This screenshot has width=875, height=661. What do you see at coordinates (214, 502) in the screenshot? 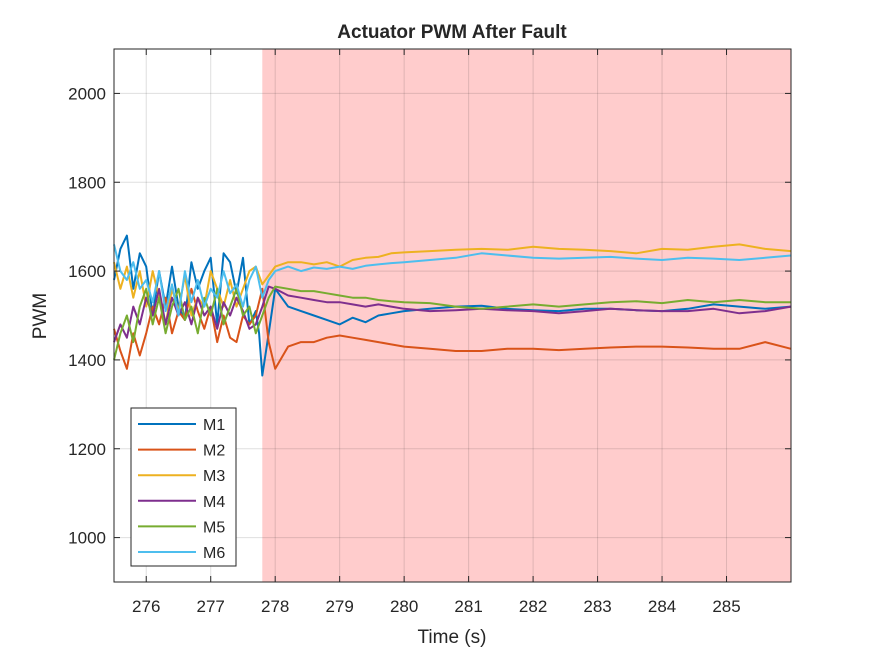
I see `legend-label: M4` at bounding box center [214, 502].